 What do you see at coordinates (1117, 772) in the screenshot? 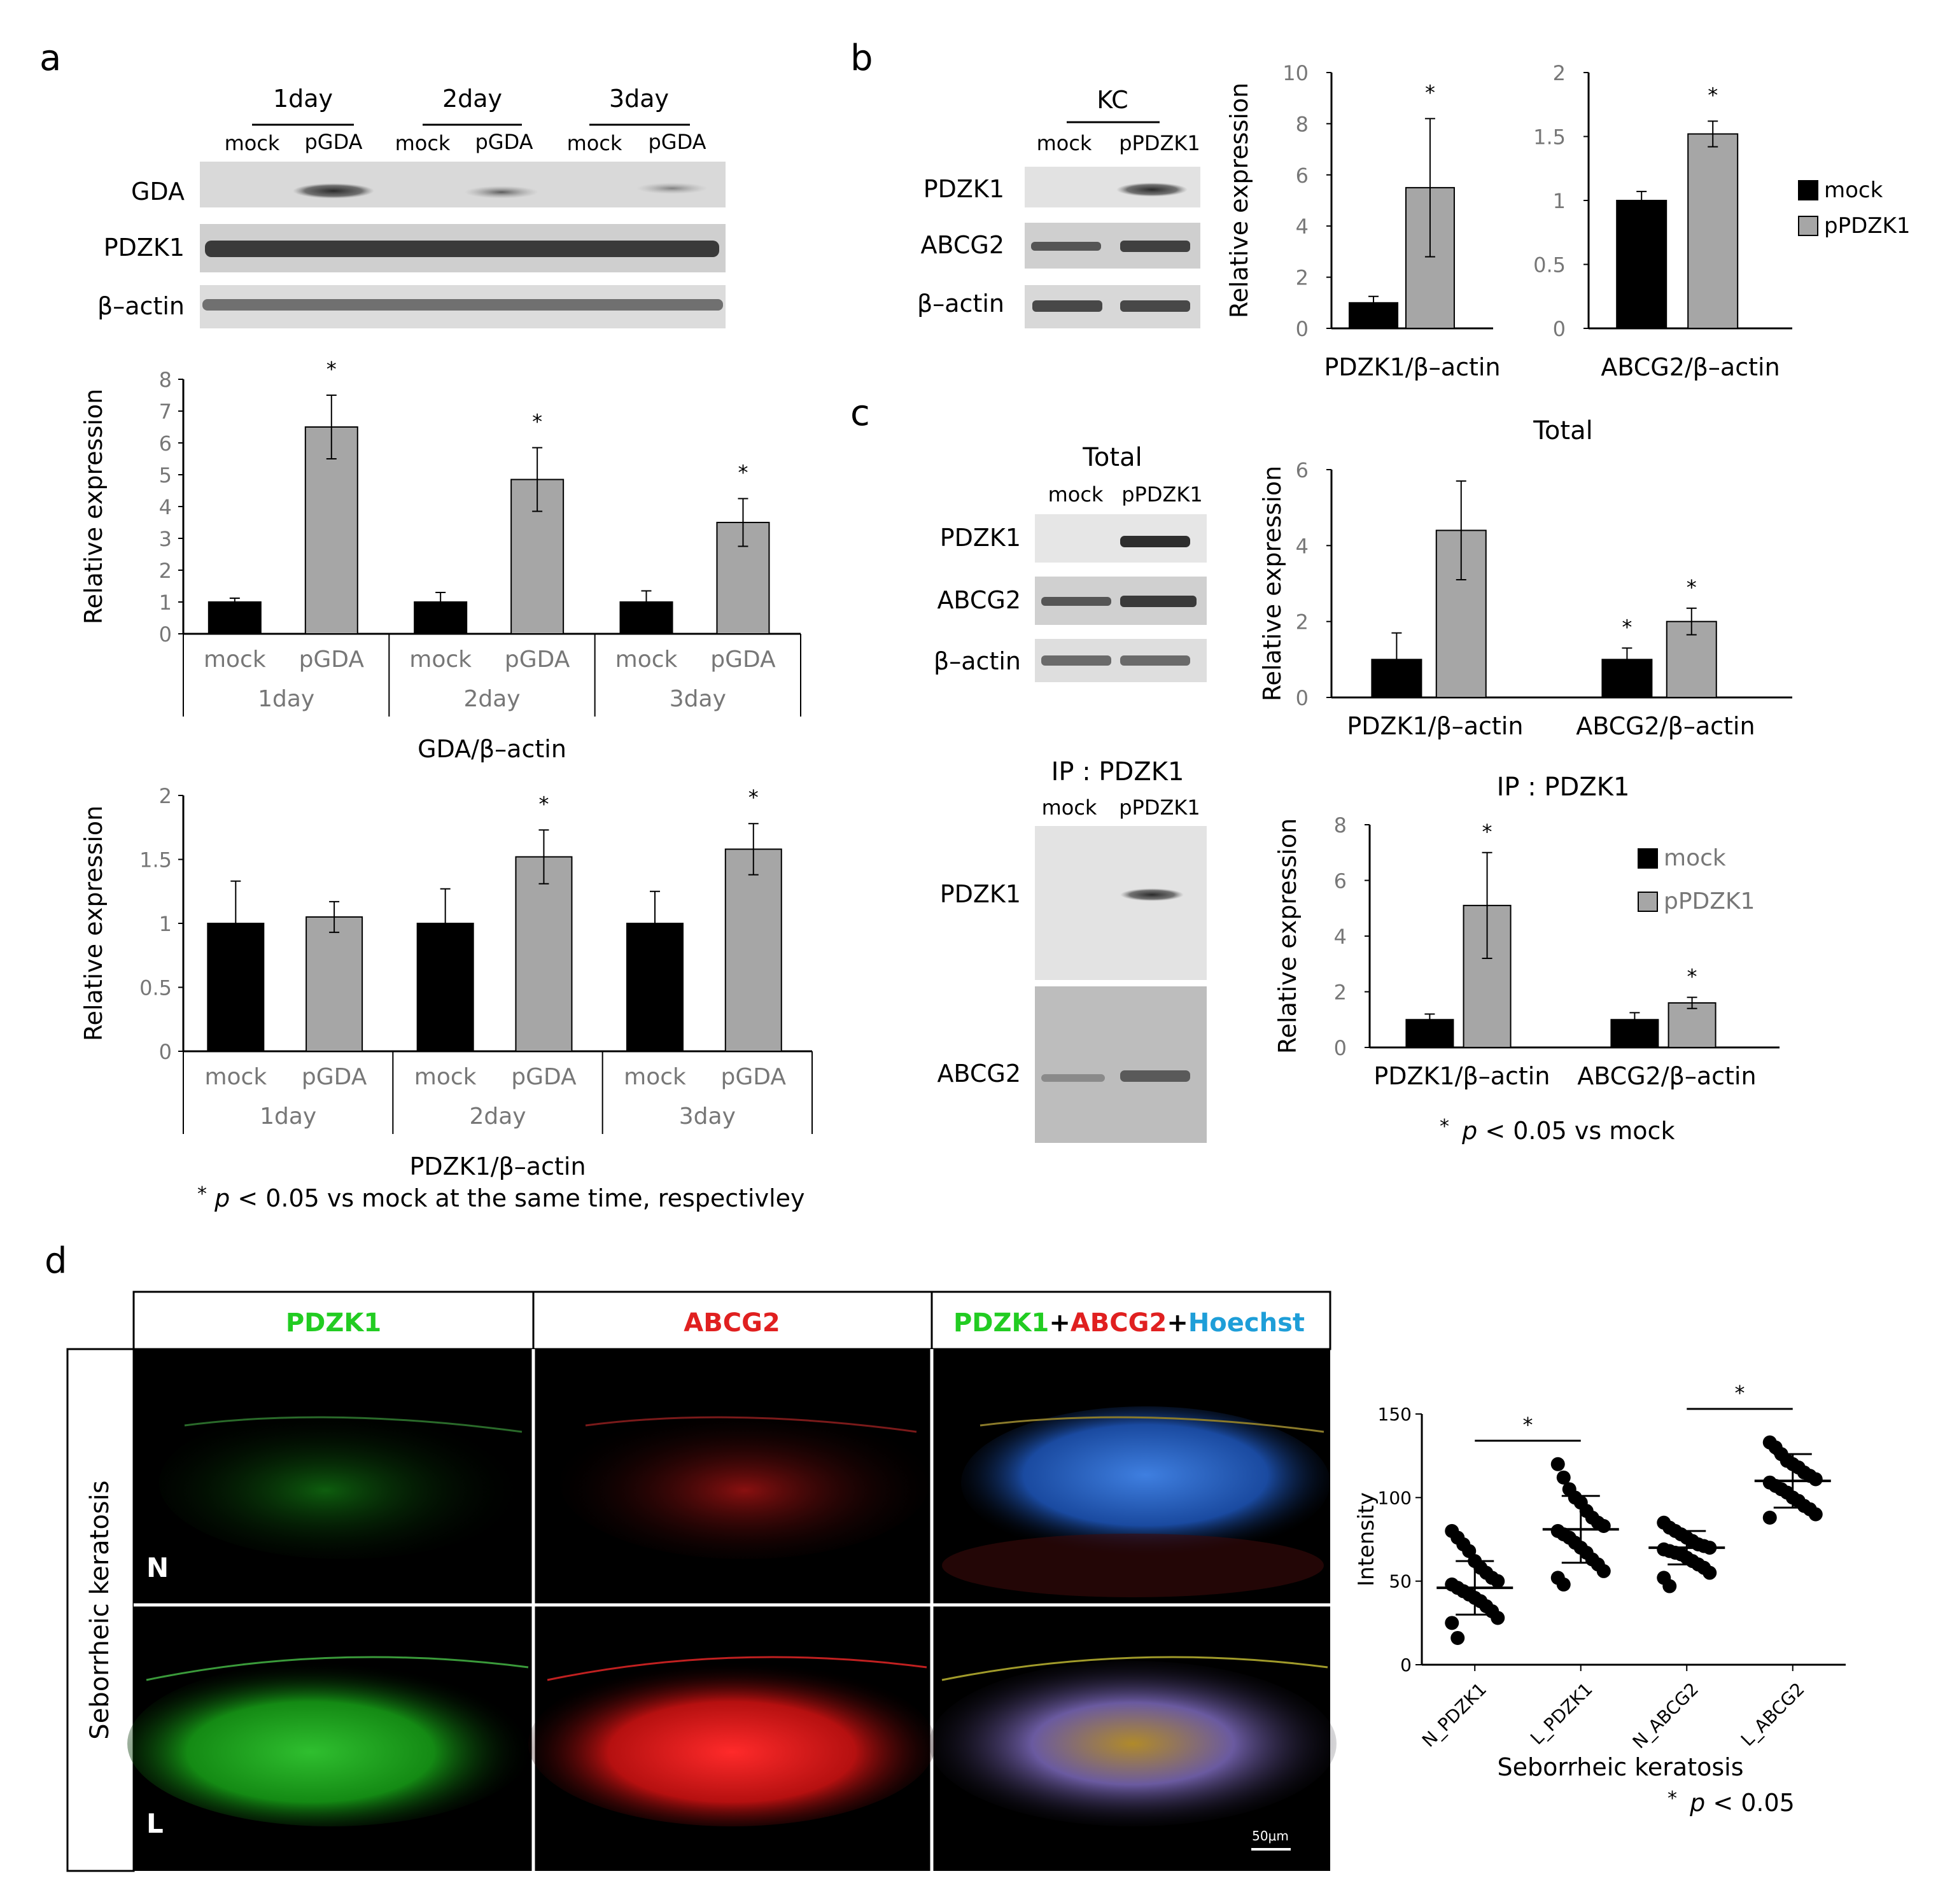
I see `blot-c-ip: IP : PDZK1` at bounding box center [1117, 772].